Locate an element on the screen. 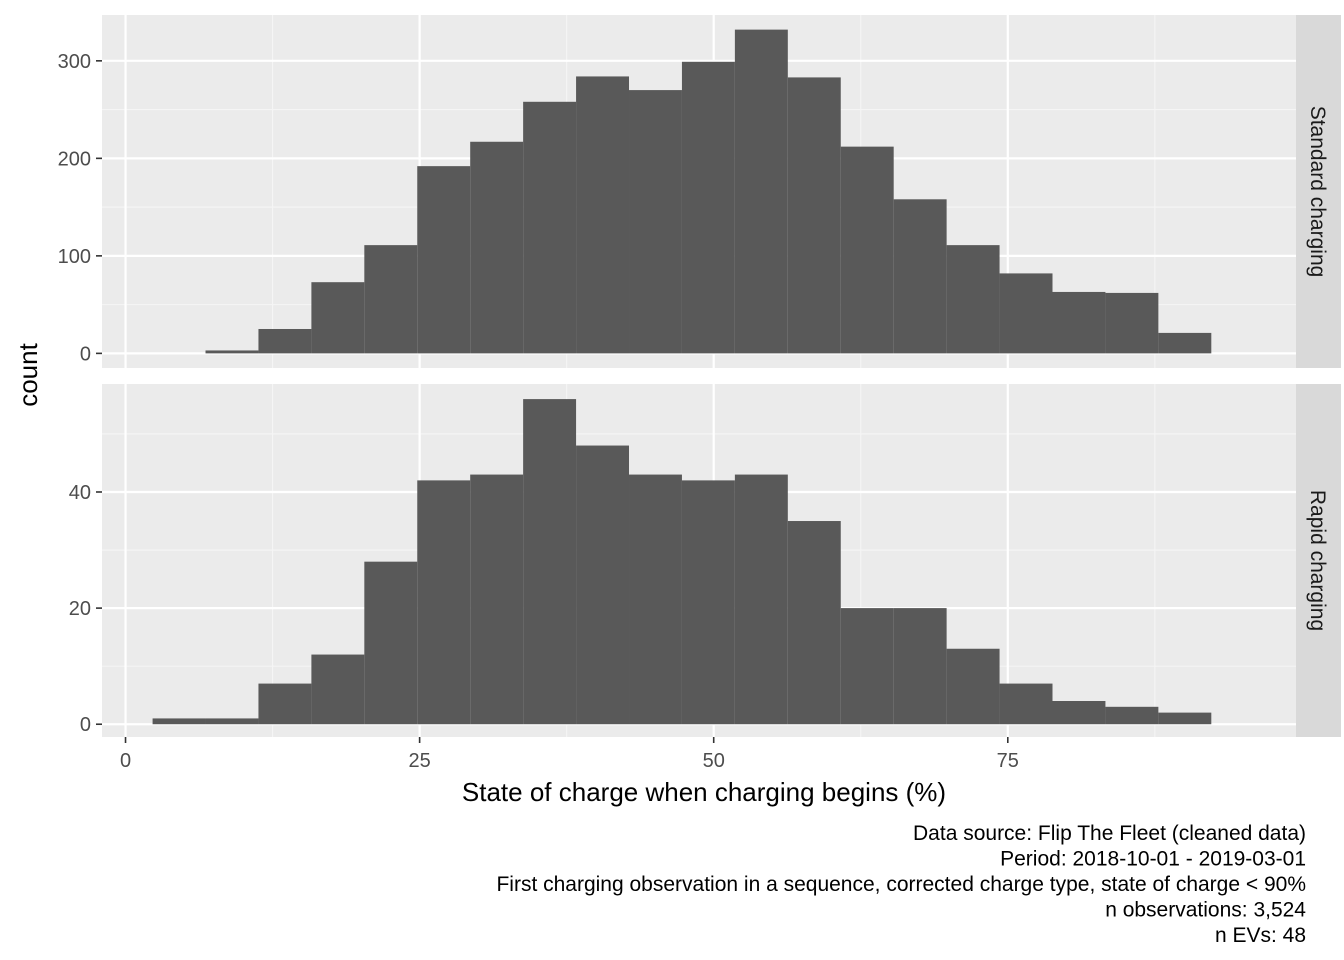 The image size is (1344, 960). y-tick-label: 300 is located at coordinates (74, 62).